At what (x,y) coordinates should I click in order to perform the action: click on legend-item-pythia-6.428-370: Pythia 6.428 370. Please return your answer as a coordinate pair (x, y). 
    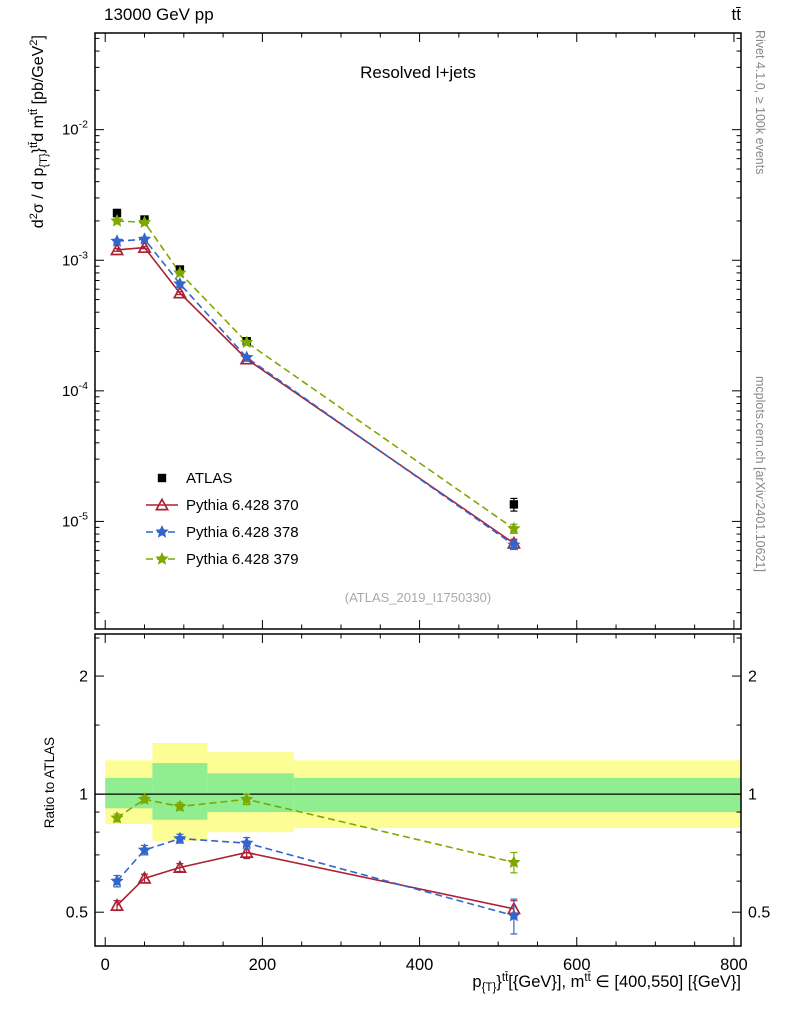
    Looking at the image, I should click on (222, 505).